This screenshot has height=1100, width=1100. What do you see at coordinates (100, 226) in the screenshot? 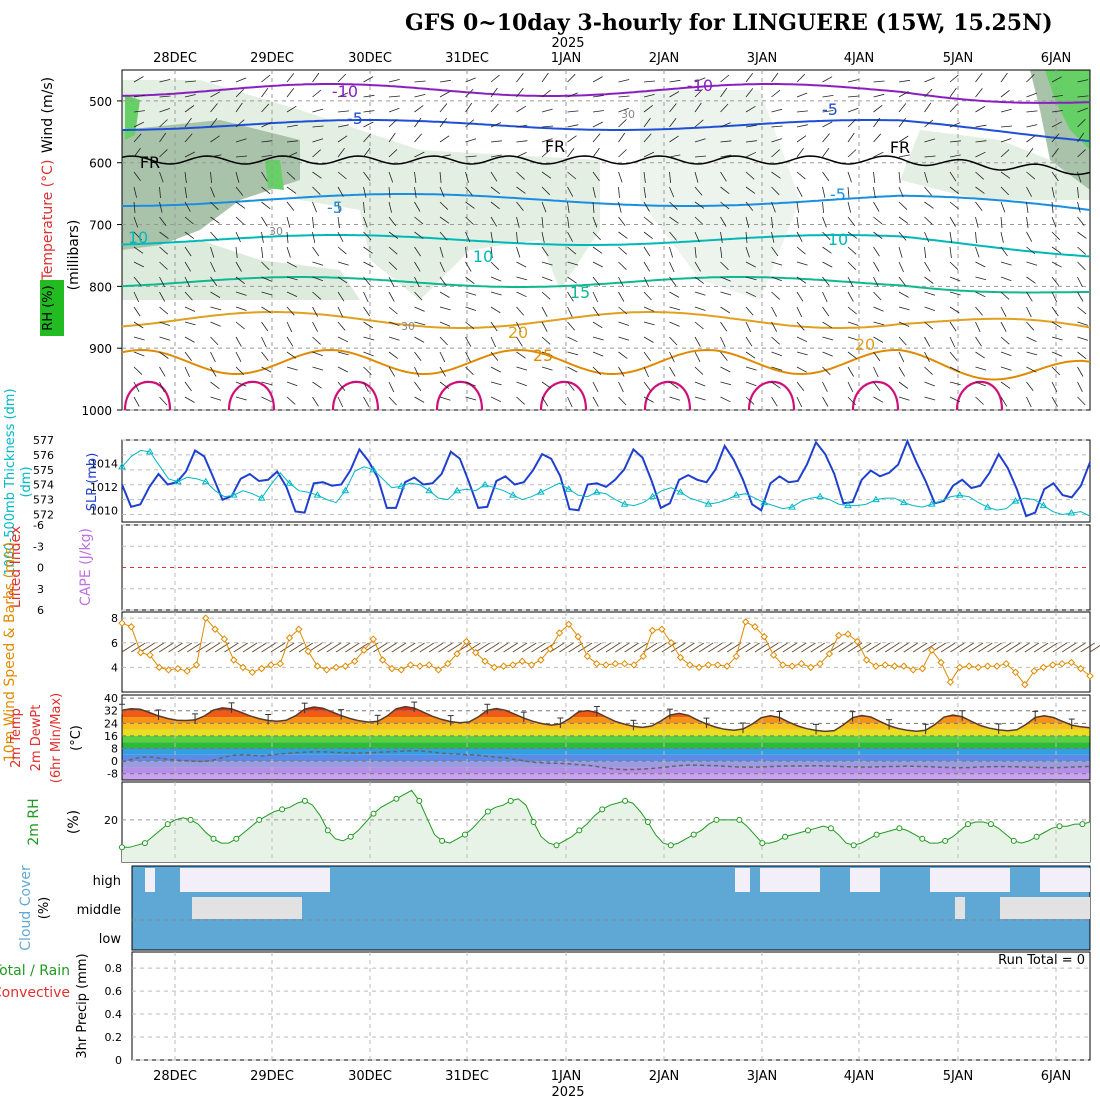
I see `tick-label: 700` at bounding box center [100, 226].